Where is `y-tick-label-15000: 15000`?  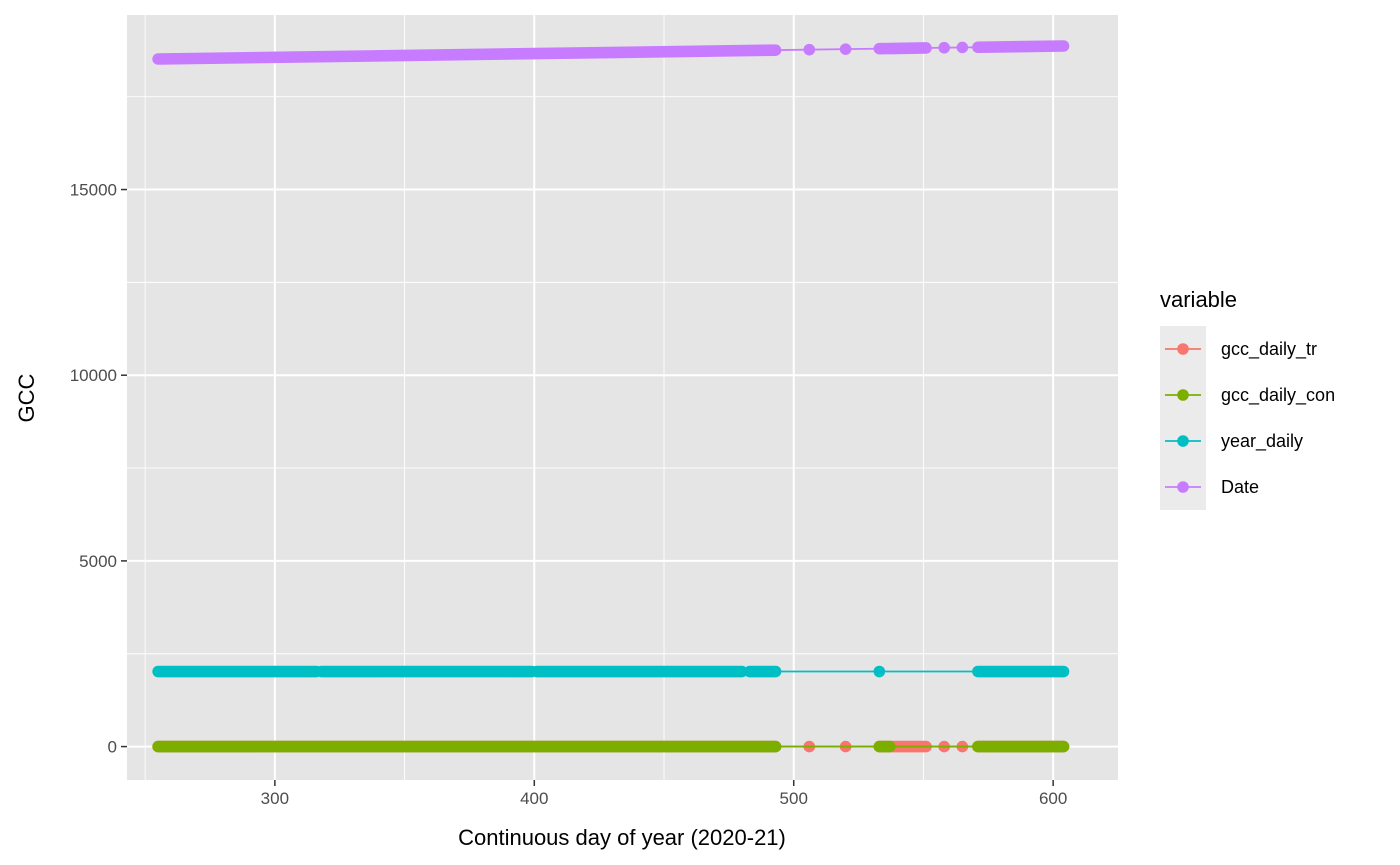
y-tick-label-15000: 15000 is located at coordinates (93, 190).